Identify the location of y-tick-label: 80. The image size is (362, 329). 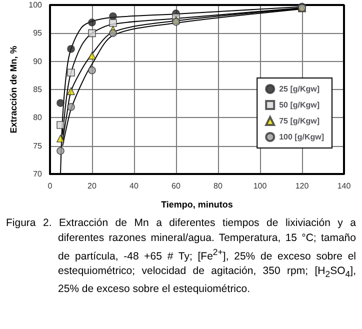
(38, 117).